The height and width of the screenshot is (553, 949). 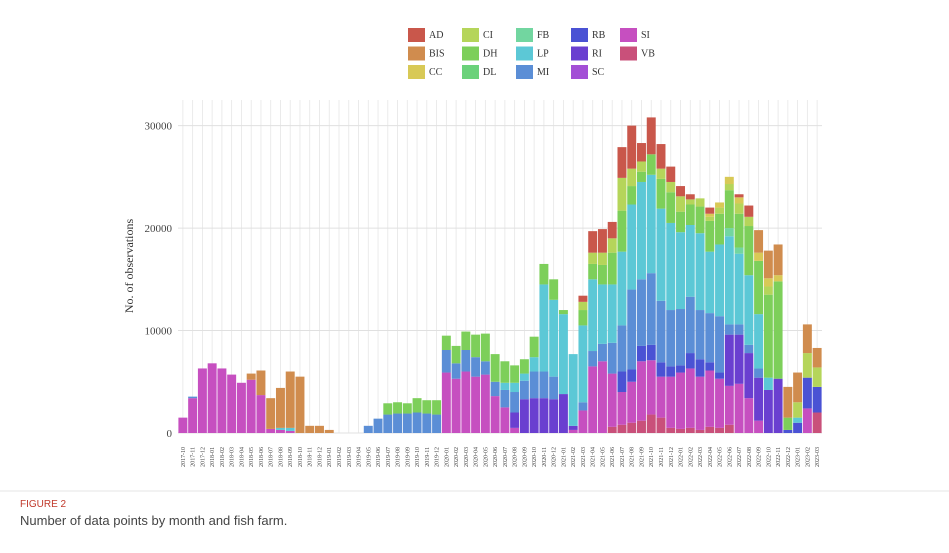 I want to click on y-axis-label: No. of observations, so click(x=129, y=266).